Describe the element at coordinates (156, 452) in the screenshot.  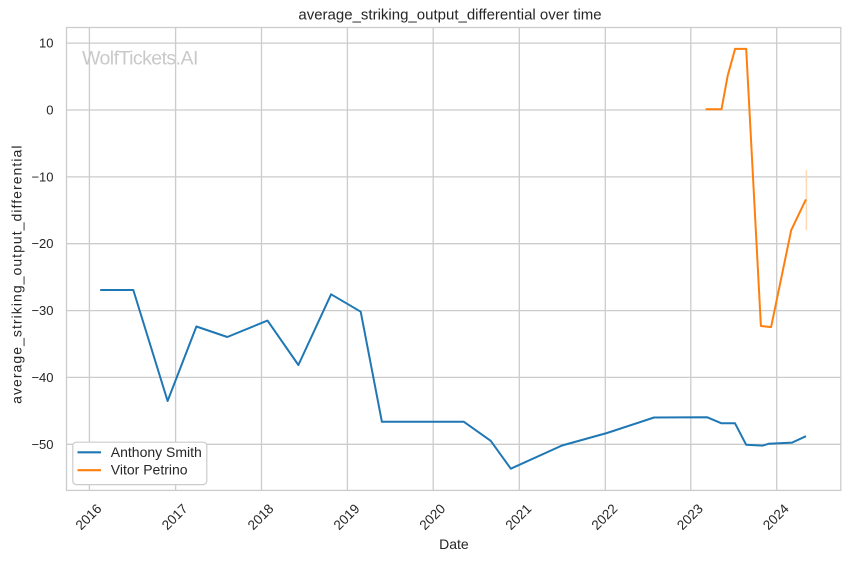
I see `svg-text: Anthony Smith` at that location.